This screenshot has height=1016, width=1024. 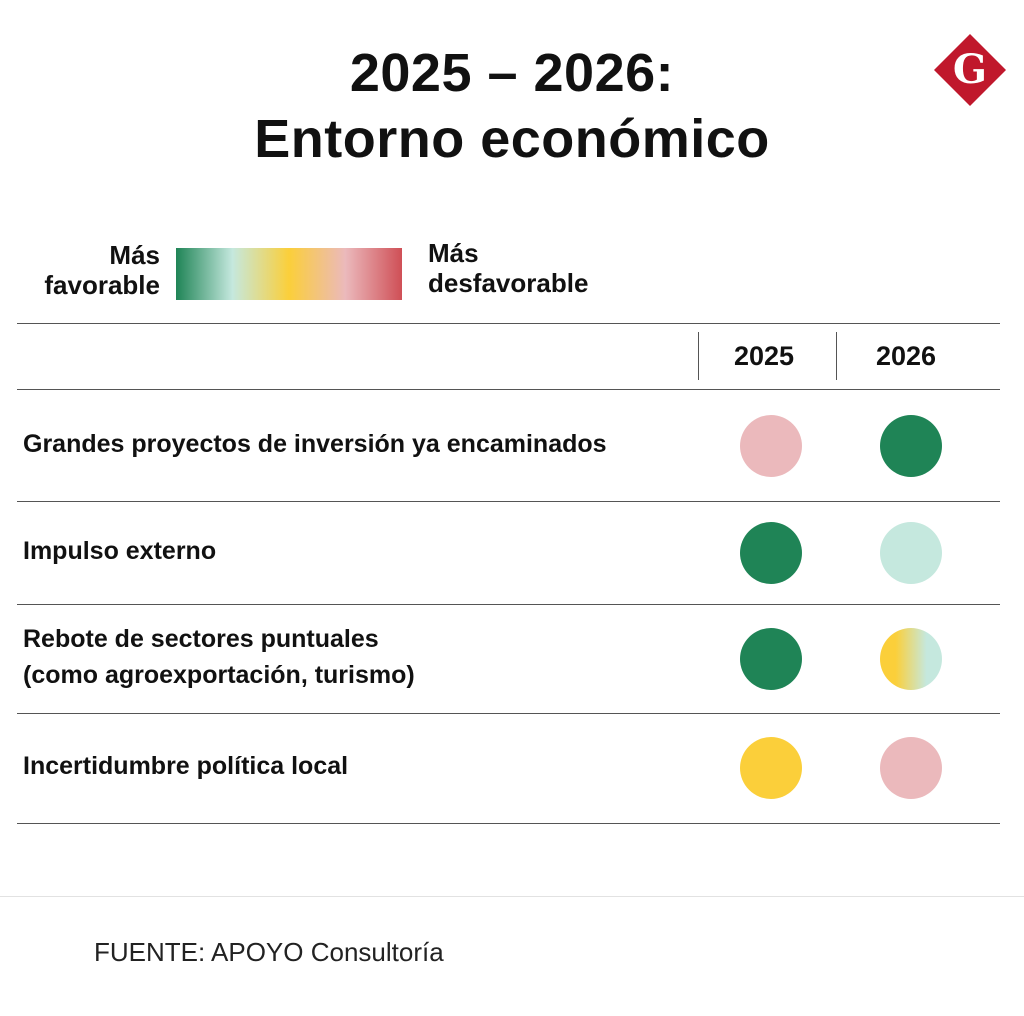 I want to click on legend-favorable-line2: favorable, so click(x=102, y=285).